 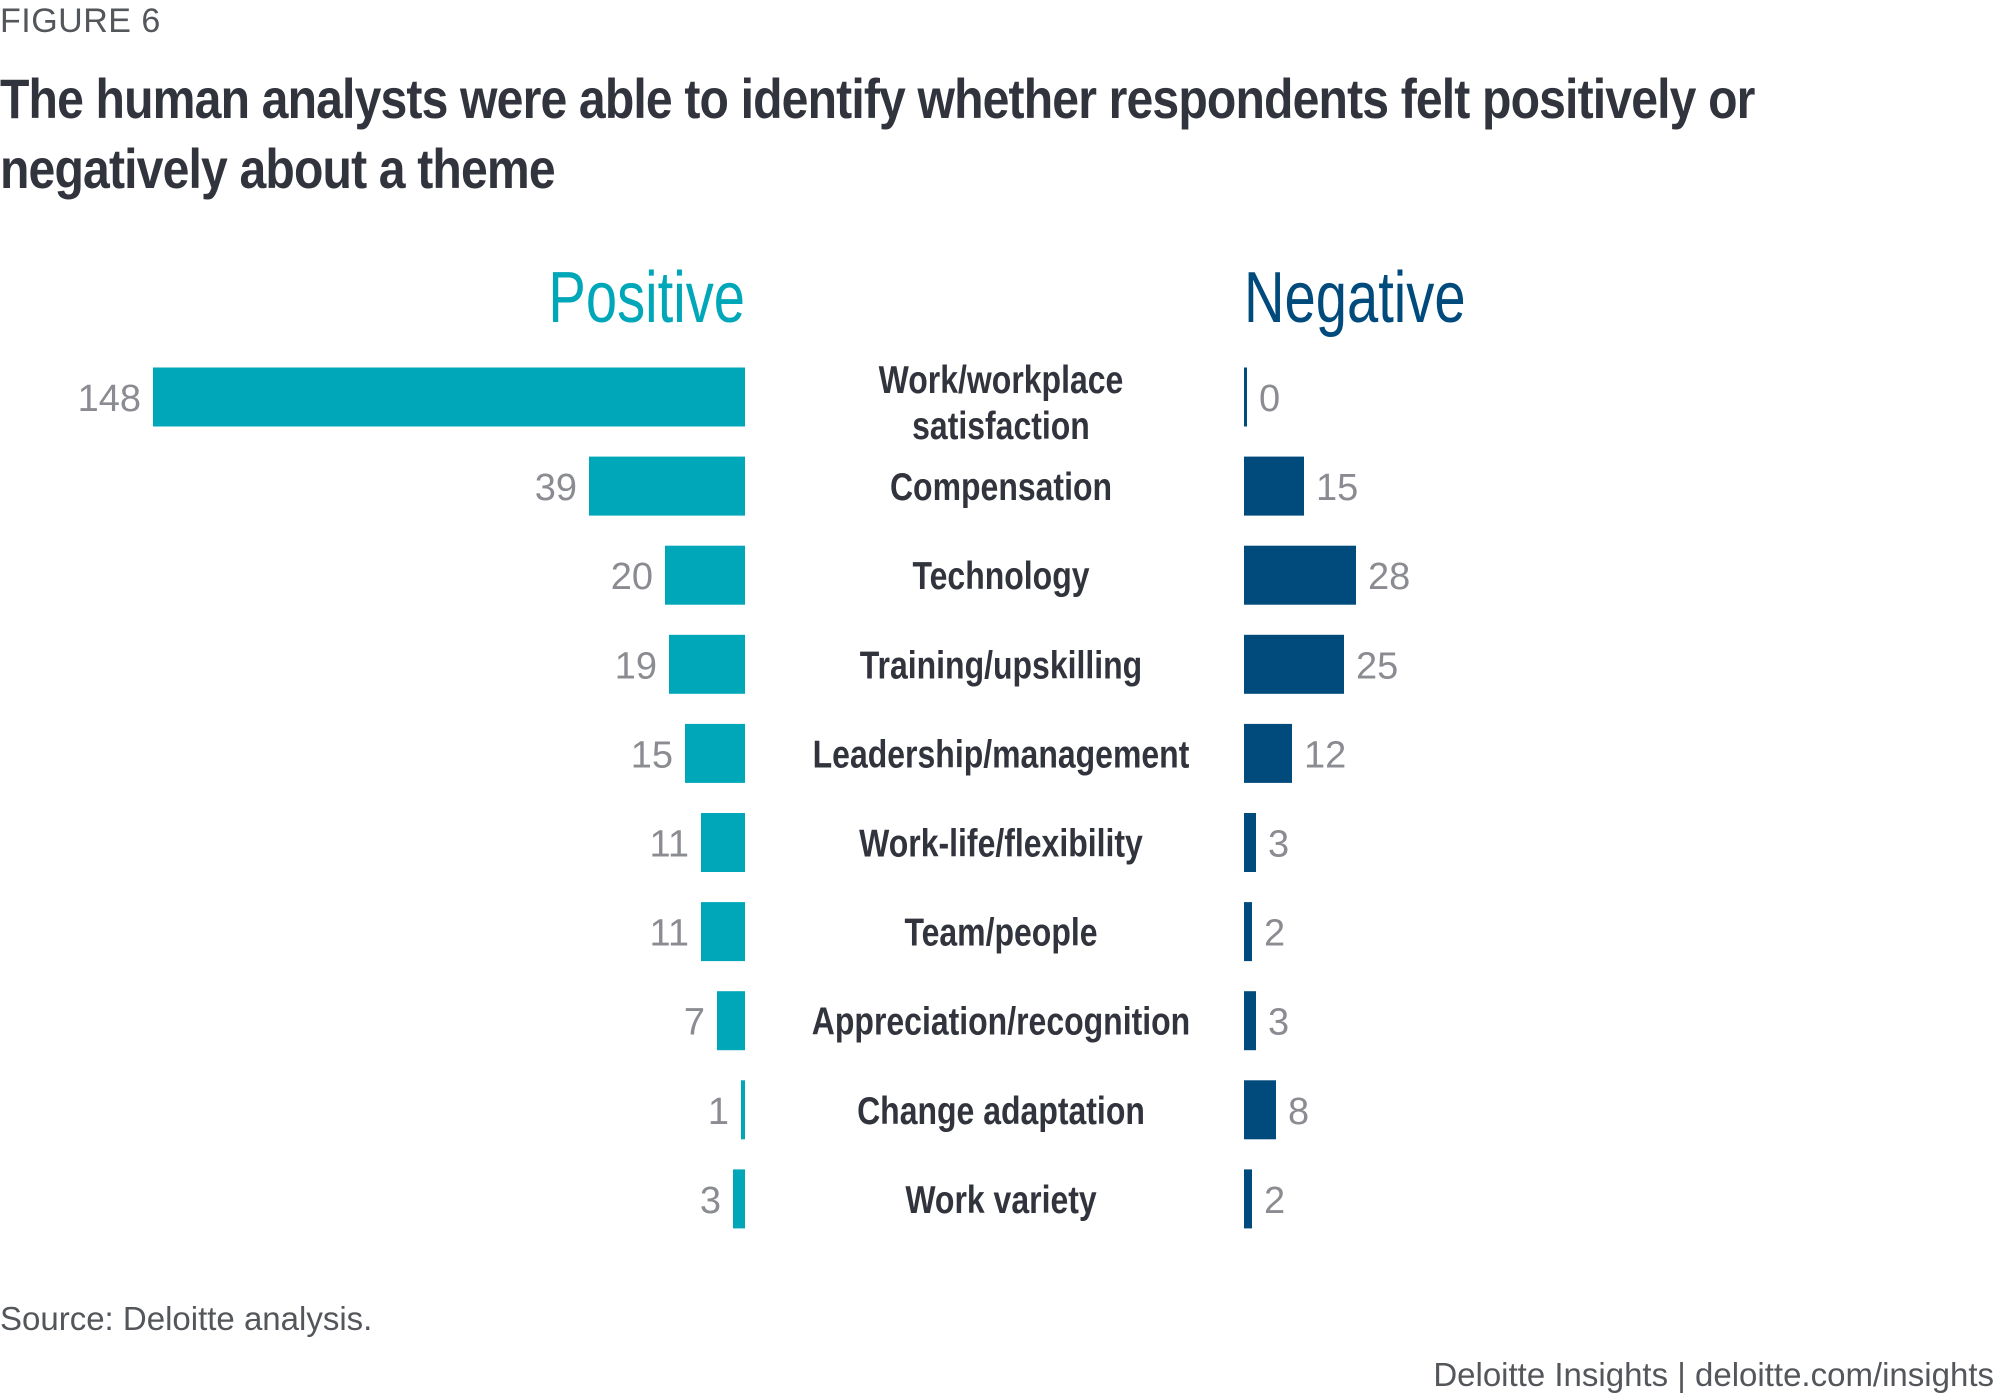 What do you see at coordinates (636, 666) in the screenshot?
I see `positive-value-label: 19` at bounding box center [636, 666].